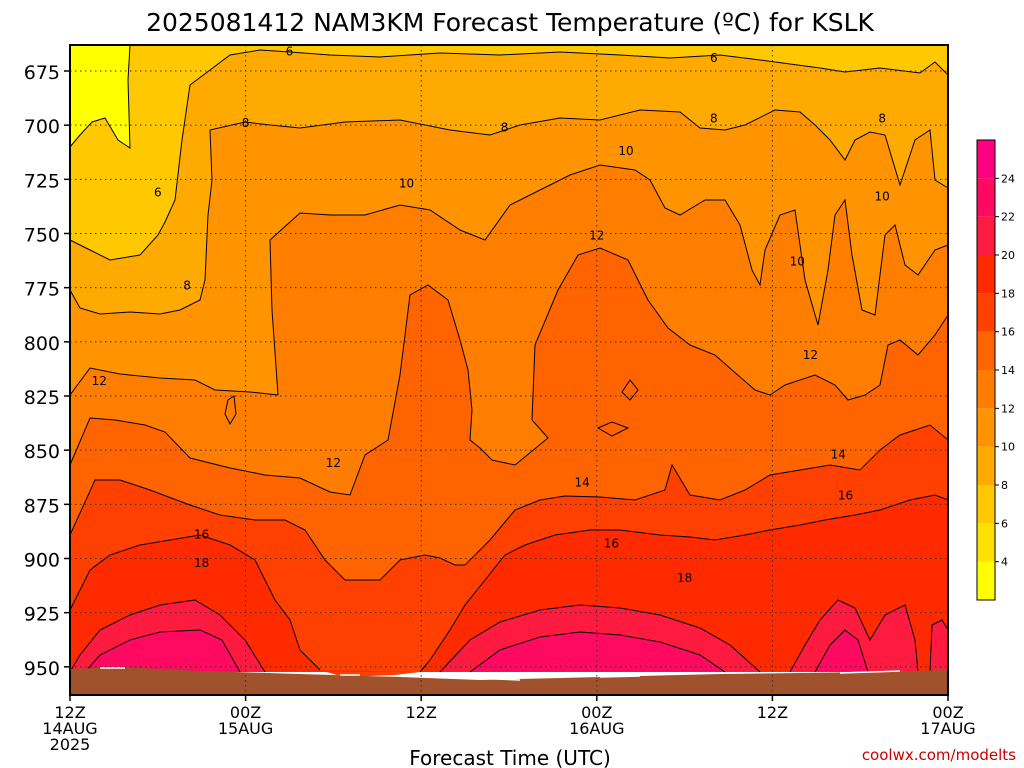  Describe the element at coordinates (42, 452) in the screenshot. I see `y-tick-label-850: 850` at that location.